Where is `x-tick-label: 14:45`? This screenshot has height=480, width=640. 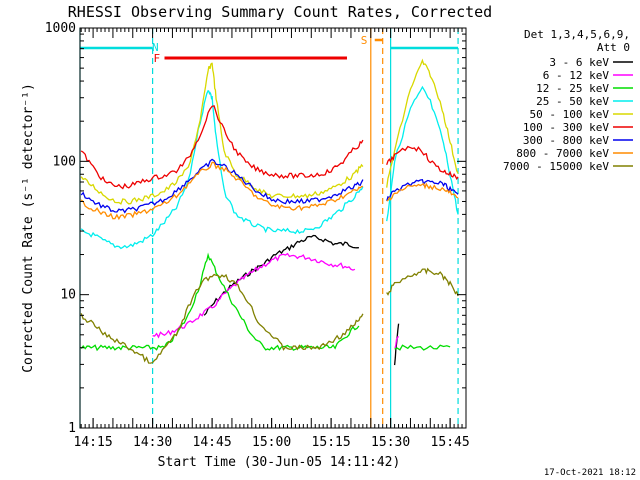 x-tick-label: 14:45 is located at coordinates (212, 442).